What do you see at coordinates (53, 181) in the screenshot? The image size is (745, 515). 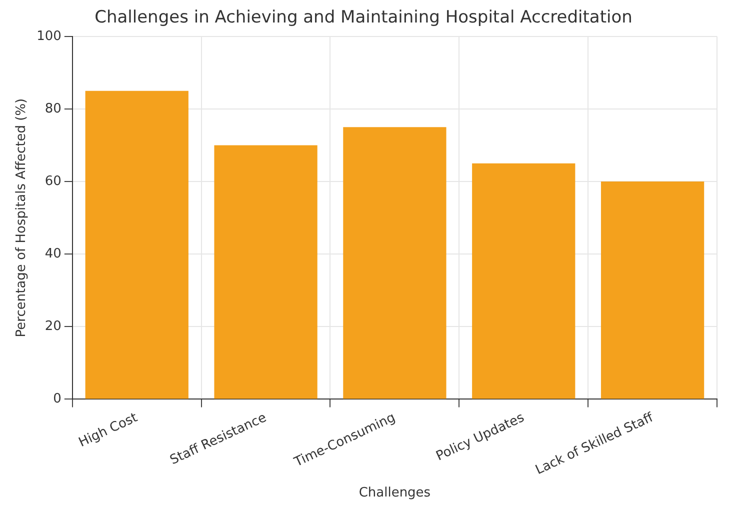 I see `y-tick-label: 60` at bounding box center [53, 181].